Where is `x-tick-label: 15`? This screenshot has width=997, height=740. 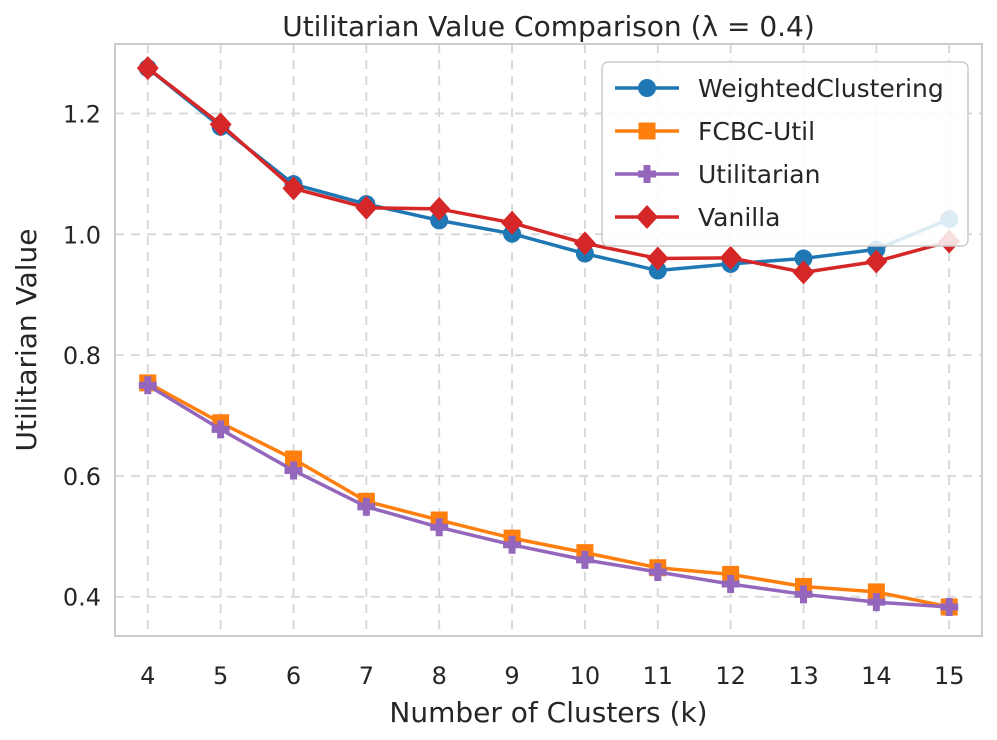 x-tick-label: 15 is located at coordinates (949, 676).